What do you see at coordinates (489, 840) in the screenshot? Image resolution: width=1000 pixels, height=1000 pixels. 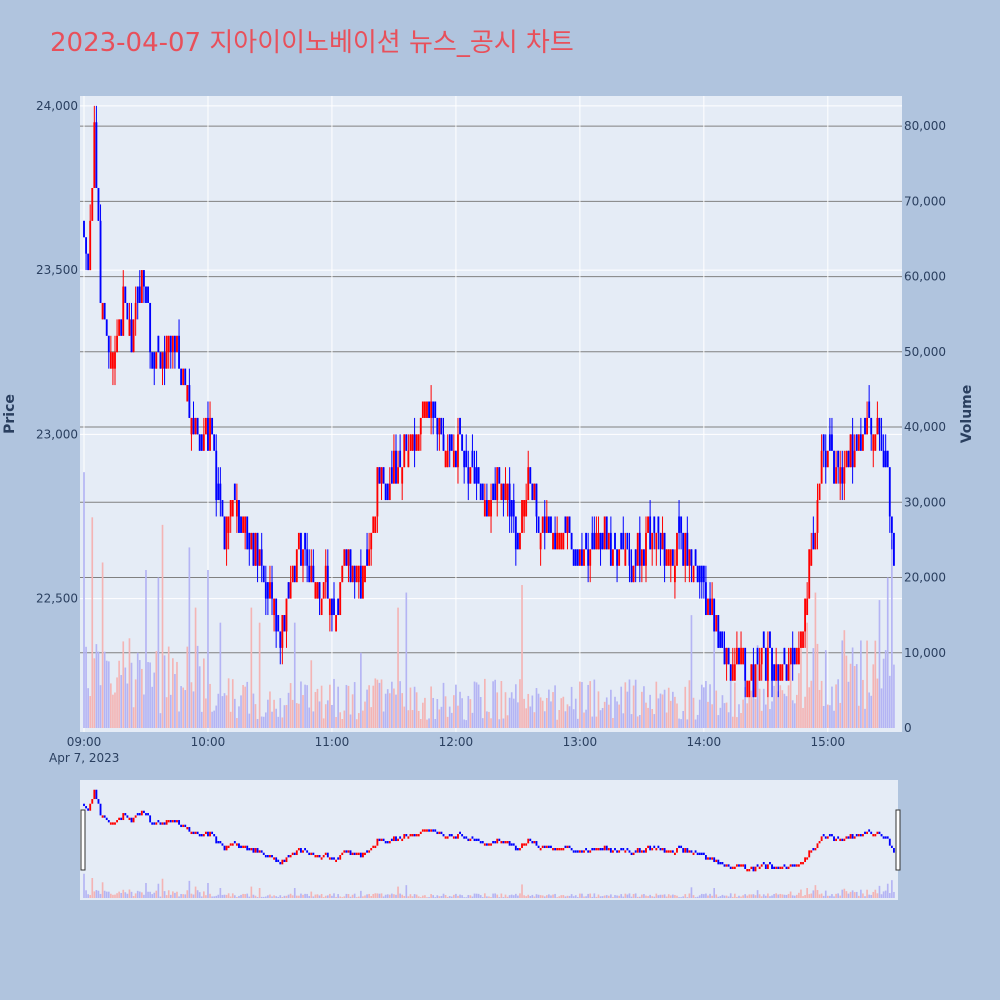 I see `range-slider` at bounding box center [489, 840].